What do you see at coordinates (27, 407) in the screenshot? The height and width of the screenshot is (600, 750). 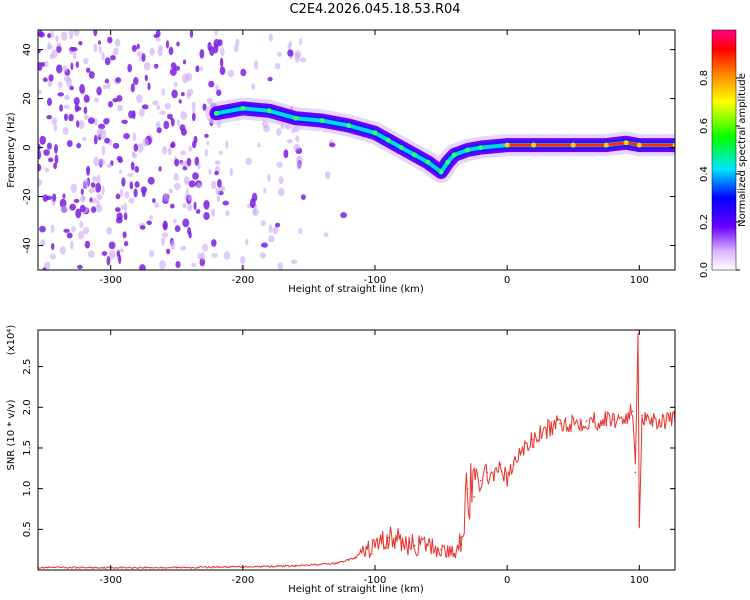 I see `snr-ytick-label: 2.0` at bounding box center [27, 407].